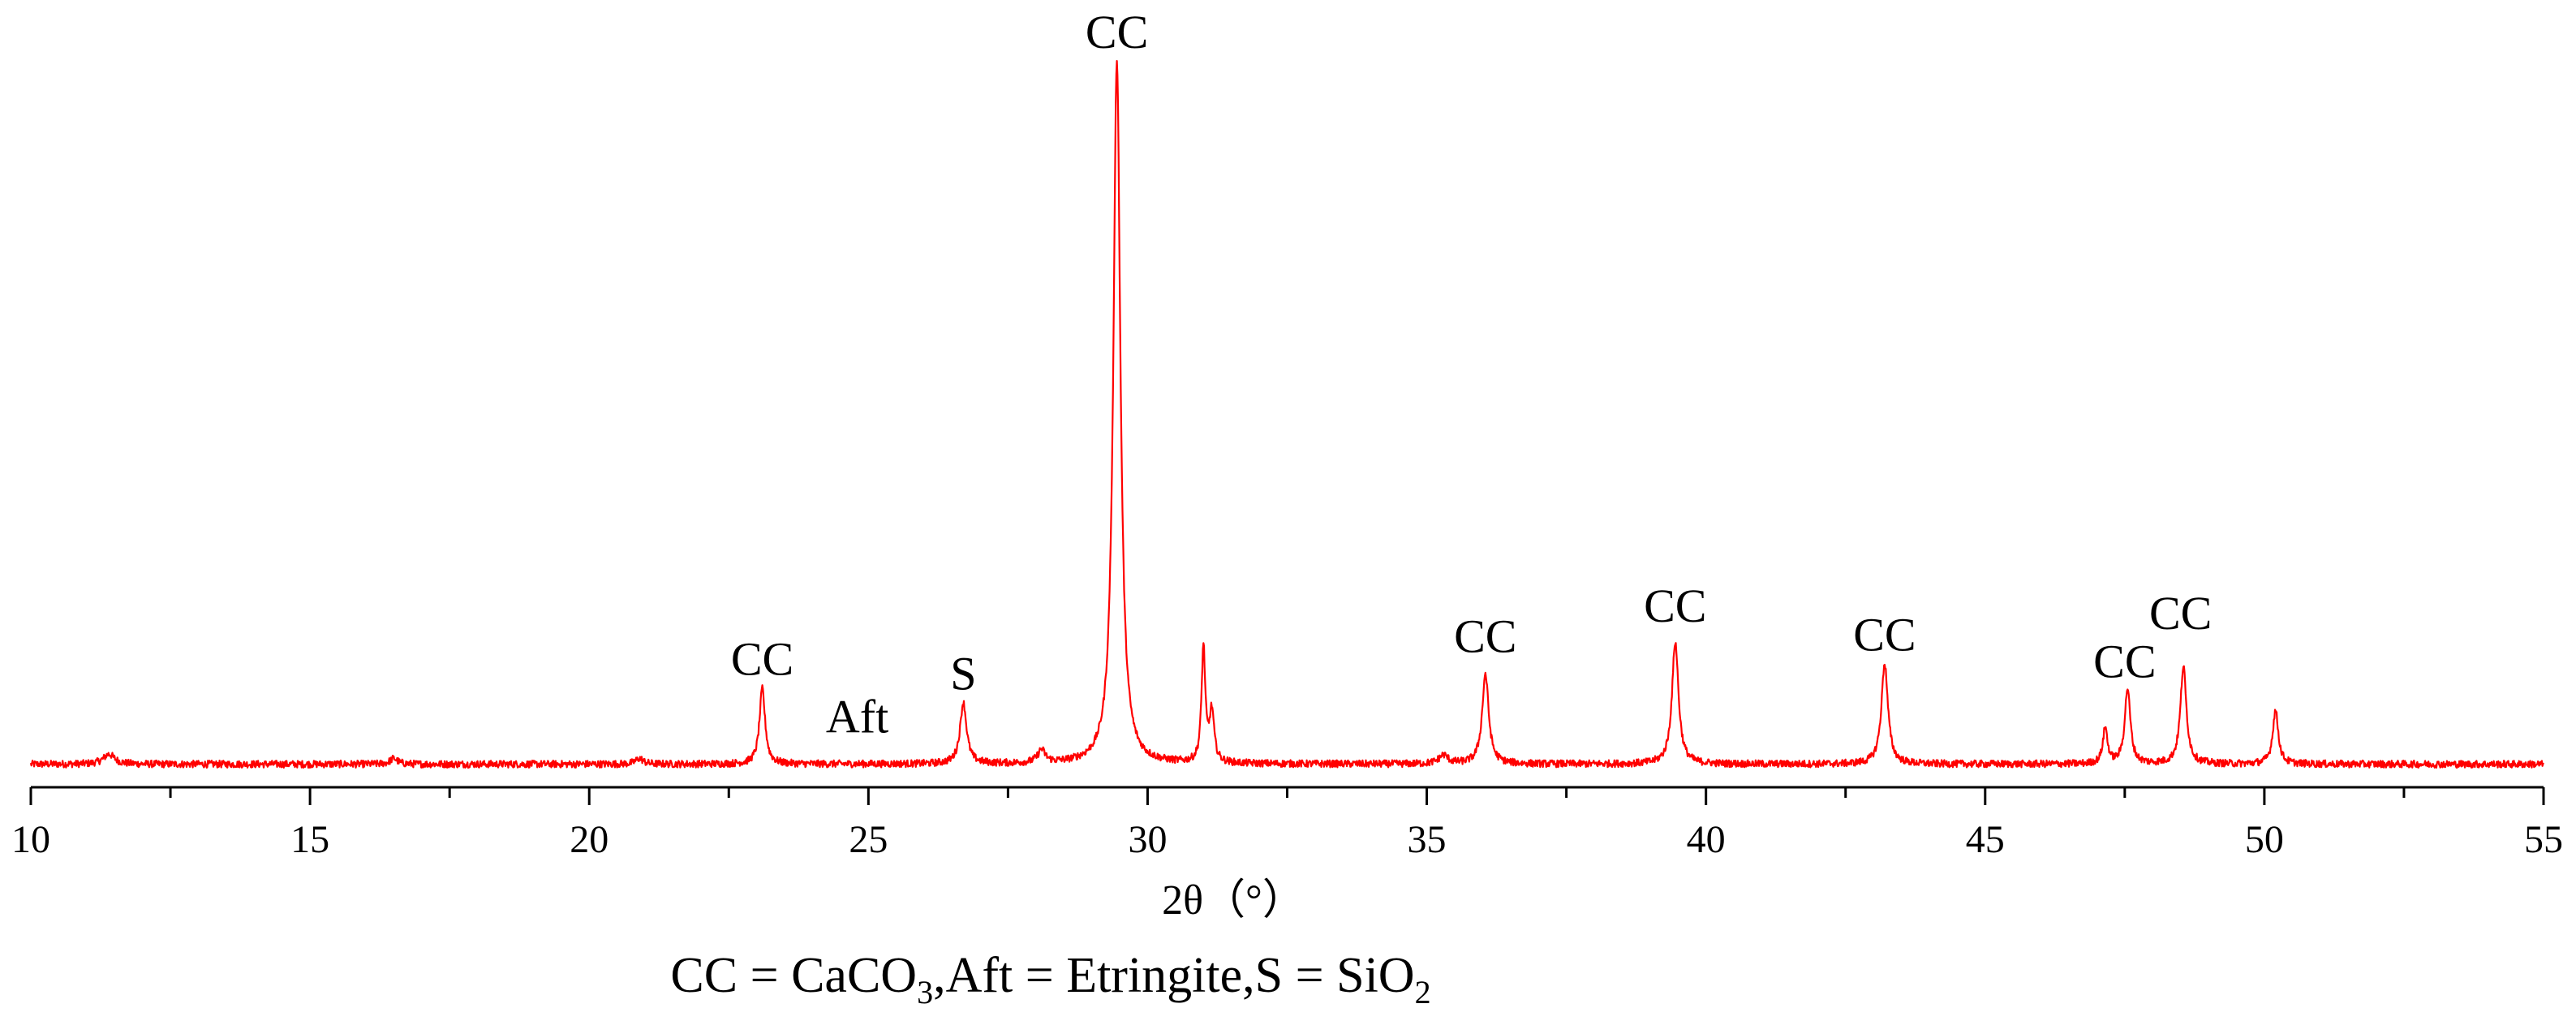 Image resolution: width=2576 pixels, height=1021 pixels. Describe the element at coordinates (2543, 840) in the screenshot. I see `x-tick-label: 55` at that location.